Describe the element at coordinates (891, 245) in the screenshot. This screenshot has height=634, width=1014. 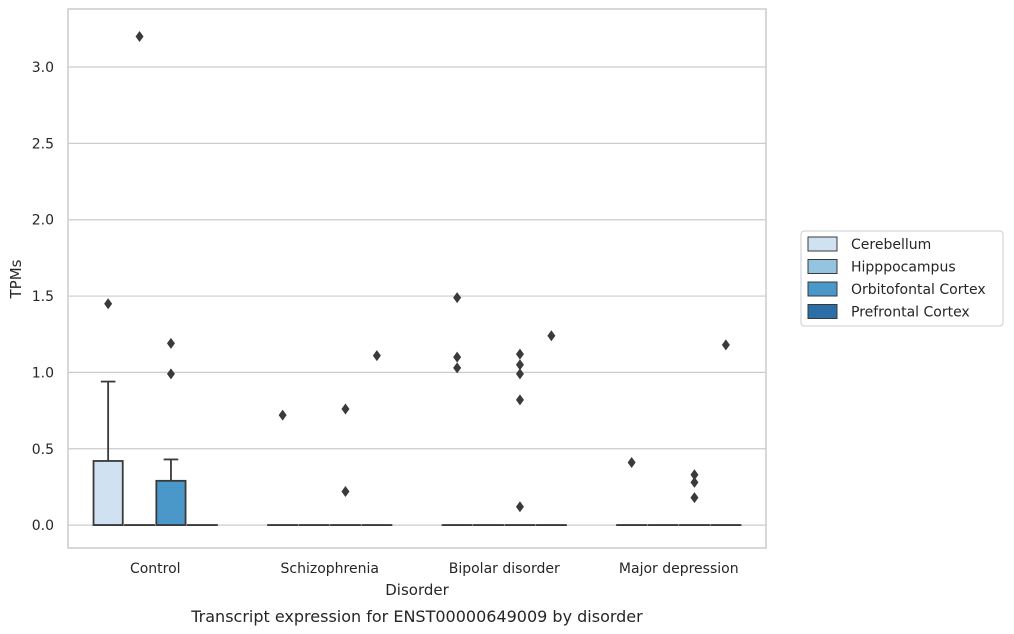
I see `legend-label: Cerebellum` at that location.